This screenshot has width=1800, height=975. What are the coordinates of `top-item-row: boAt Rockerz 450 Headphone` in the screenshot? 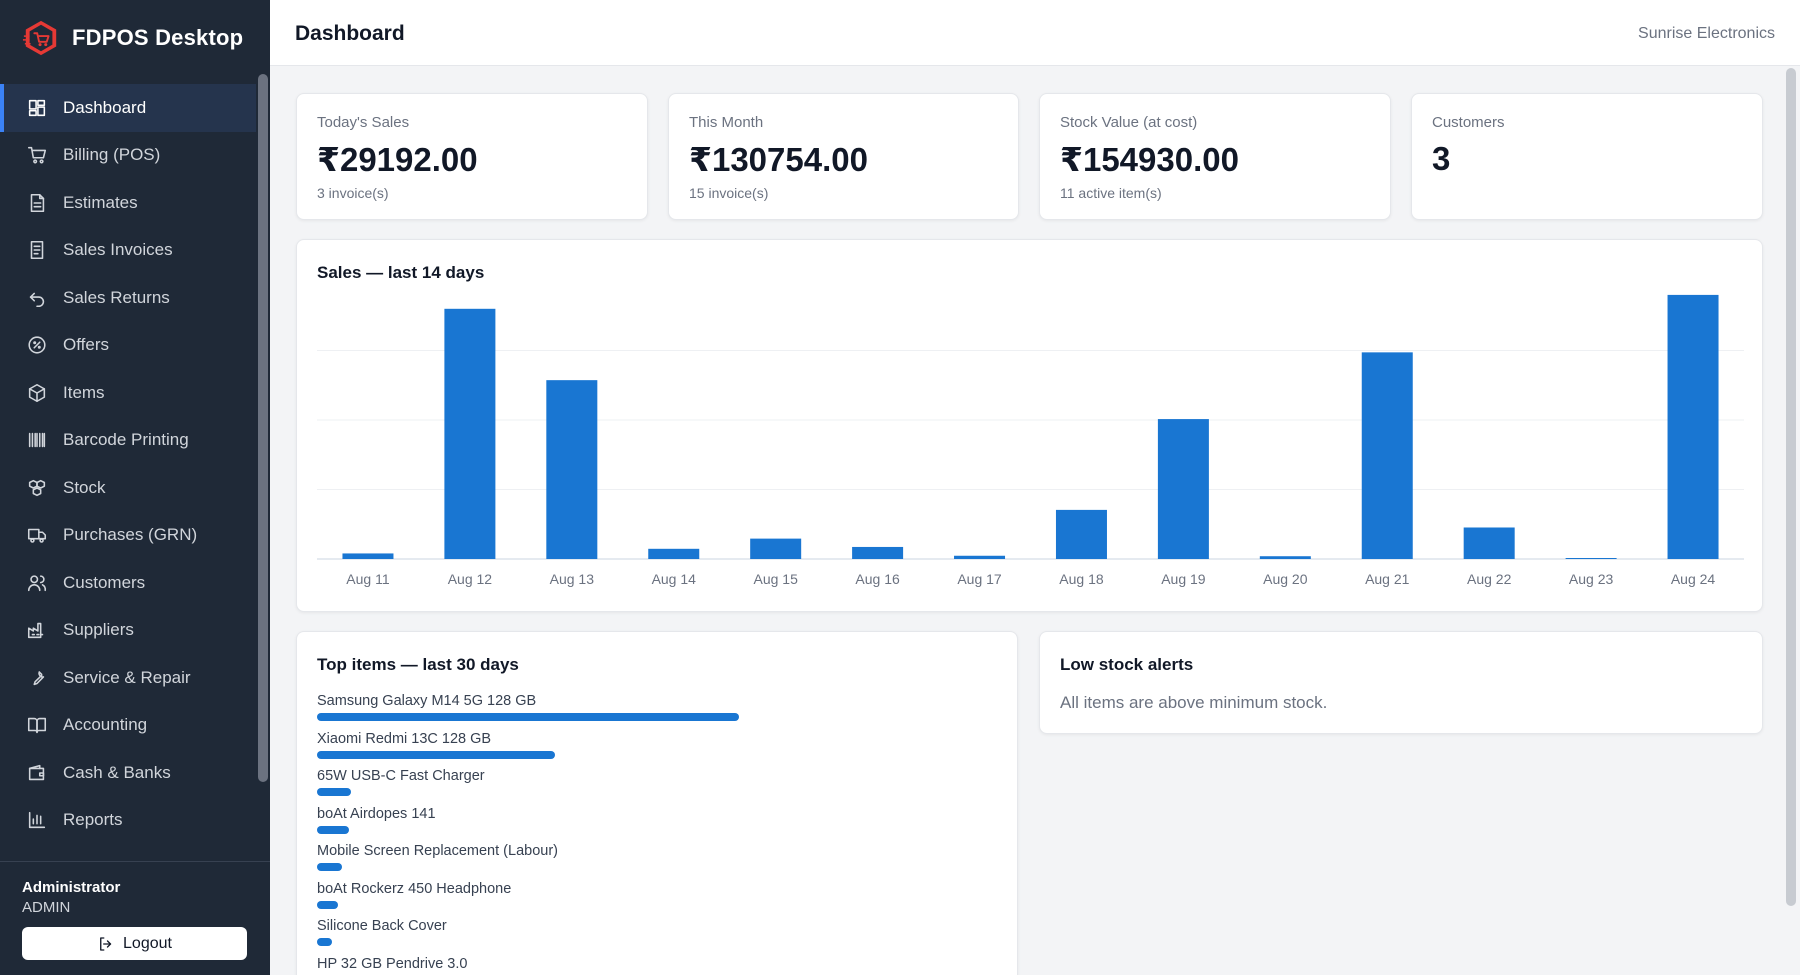 It's located at (577, 900).